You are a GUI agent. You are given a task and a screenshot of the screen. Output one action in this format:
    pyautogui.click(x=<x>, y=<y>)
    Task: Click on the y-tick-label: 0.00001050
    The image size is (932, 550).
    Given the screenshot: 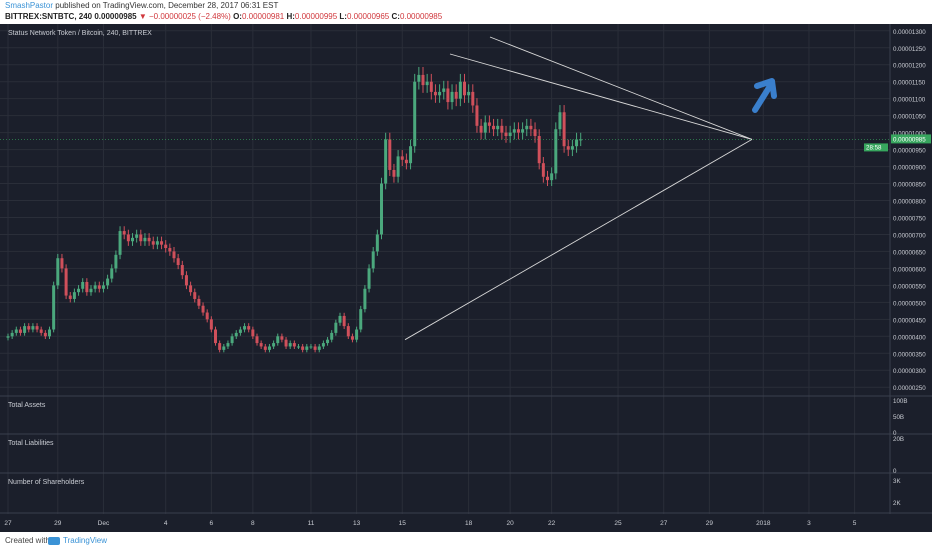 What is the action you would take?
    pyautogui.click(x=909, y=117)
    